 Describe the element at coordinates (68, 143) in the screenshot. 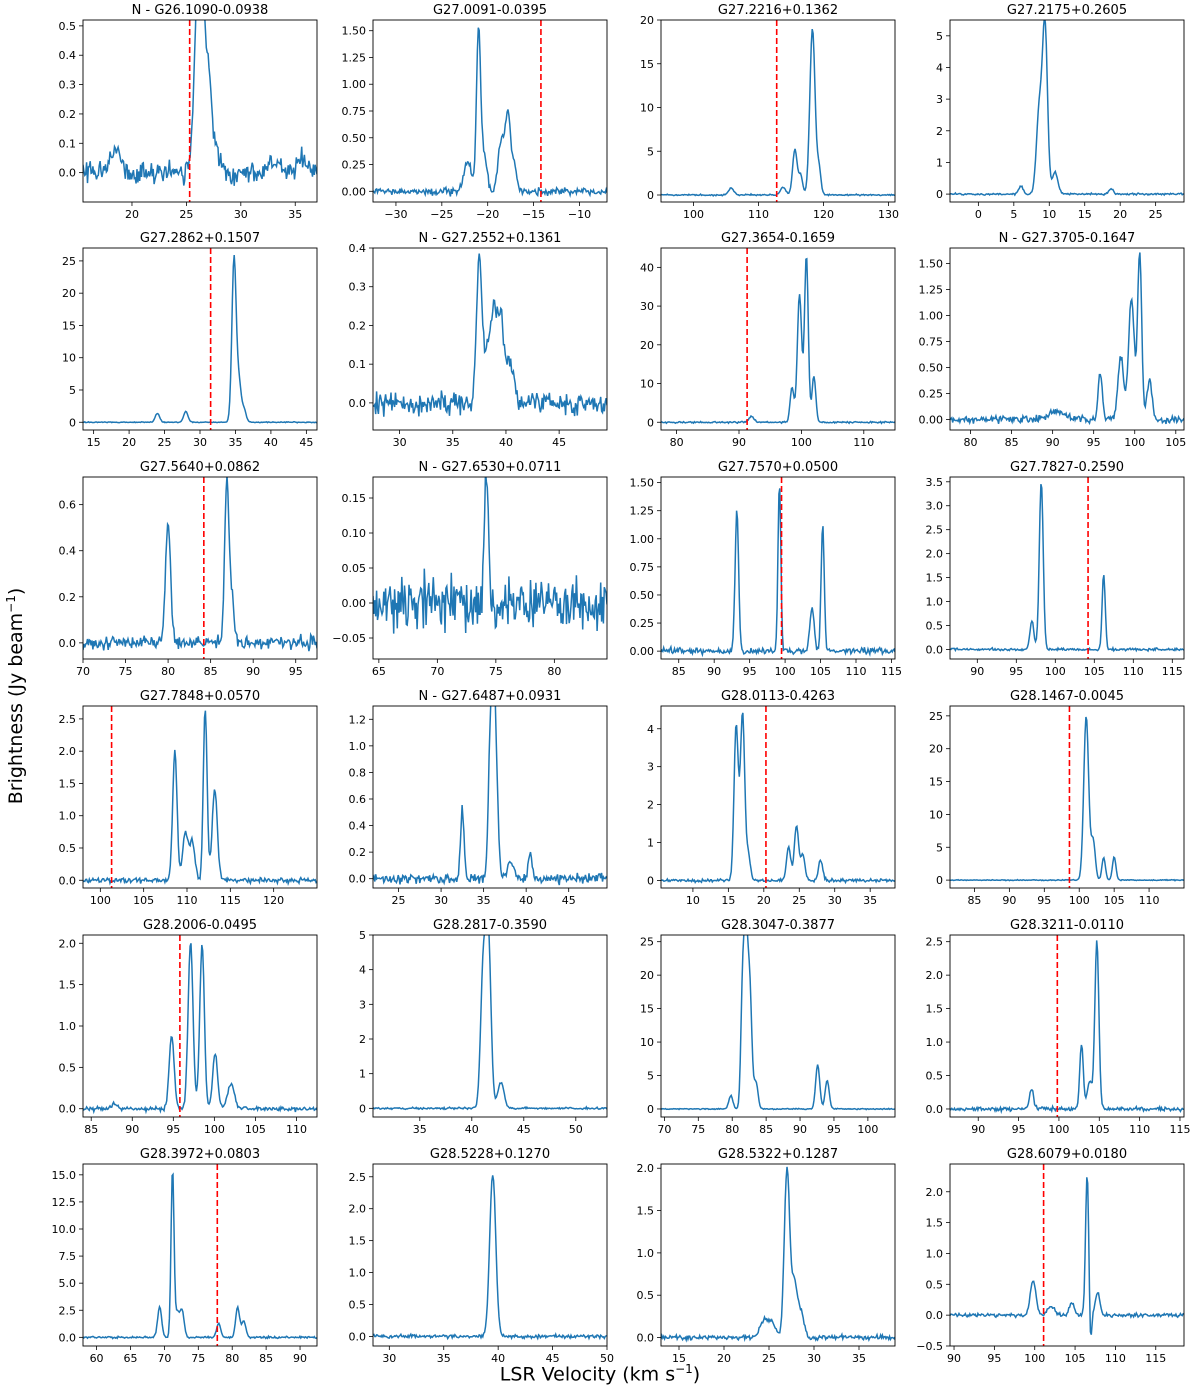

I see `y-tick-label: 0.1` at that location.